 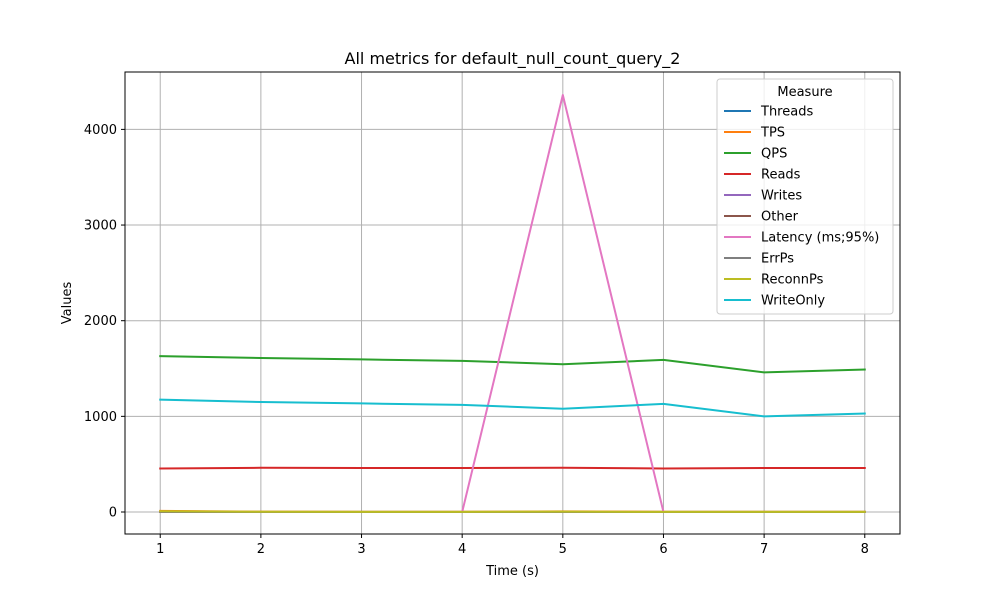 I want to click on series-line-reconnps, so click(x=512, y=511).